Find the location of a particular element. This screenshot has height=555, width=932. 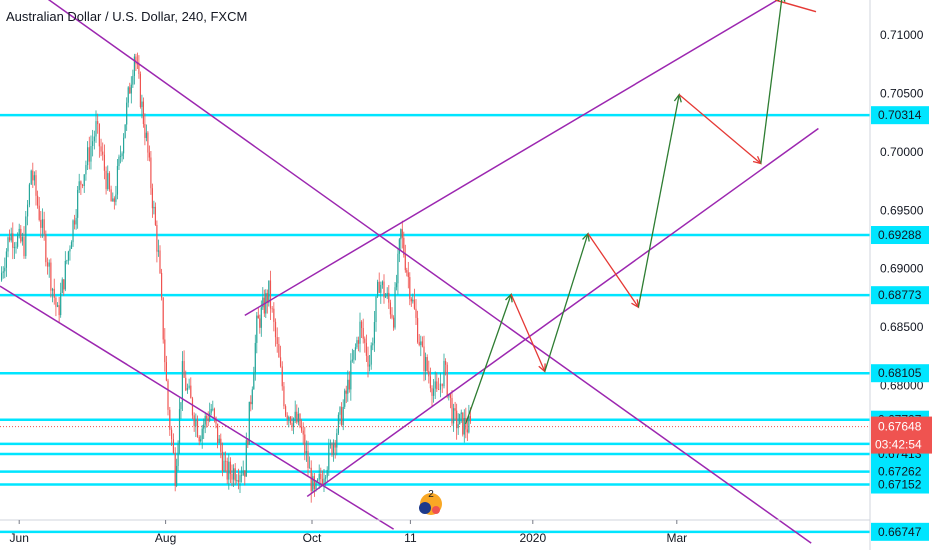

event-badge: 2 is located at coordinates (430, 502).